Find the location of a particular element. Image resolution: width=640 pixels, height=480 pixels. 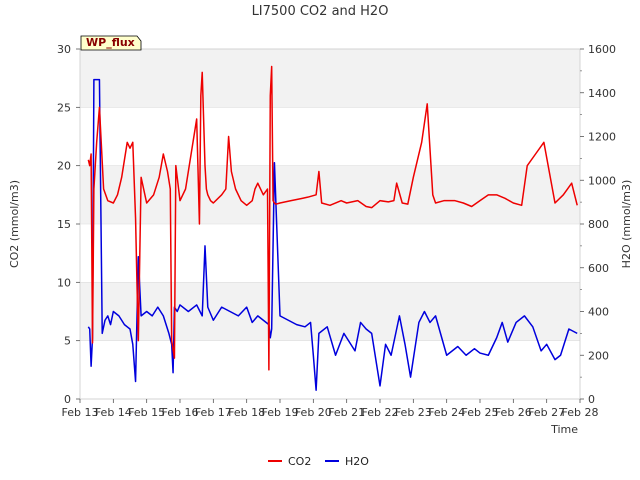

left-tick-label: 25 is located at coordinates (64, 107).